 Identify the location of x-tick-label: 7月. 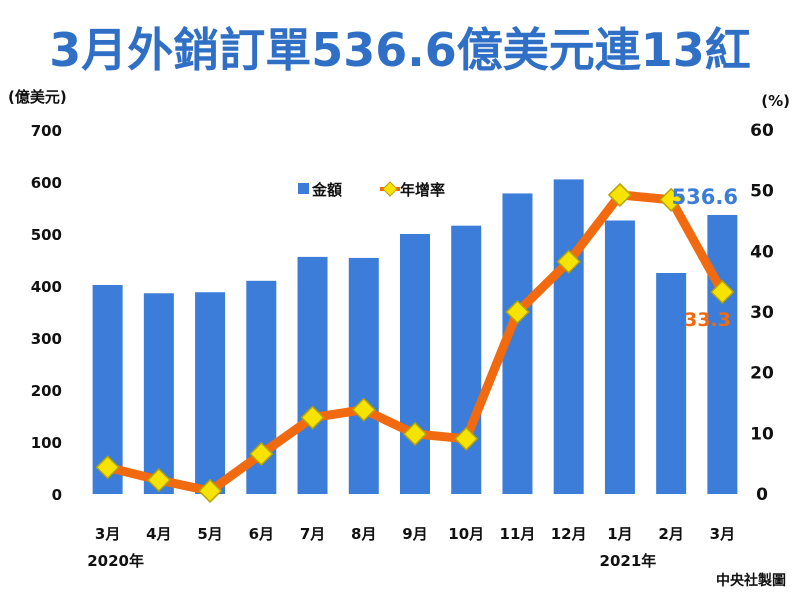
(312, 534).